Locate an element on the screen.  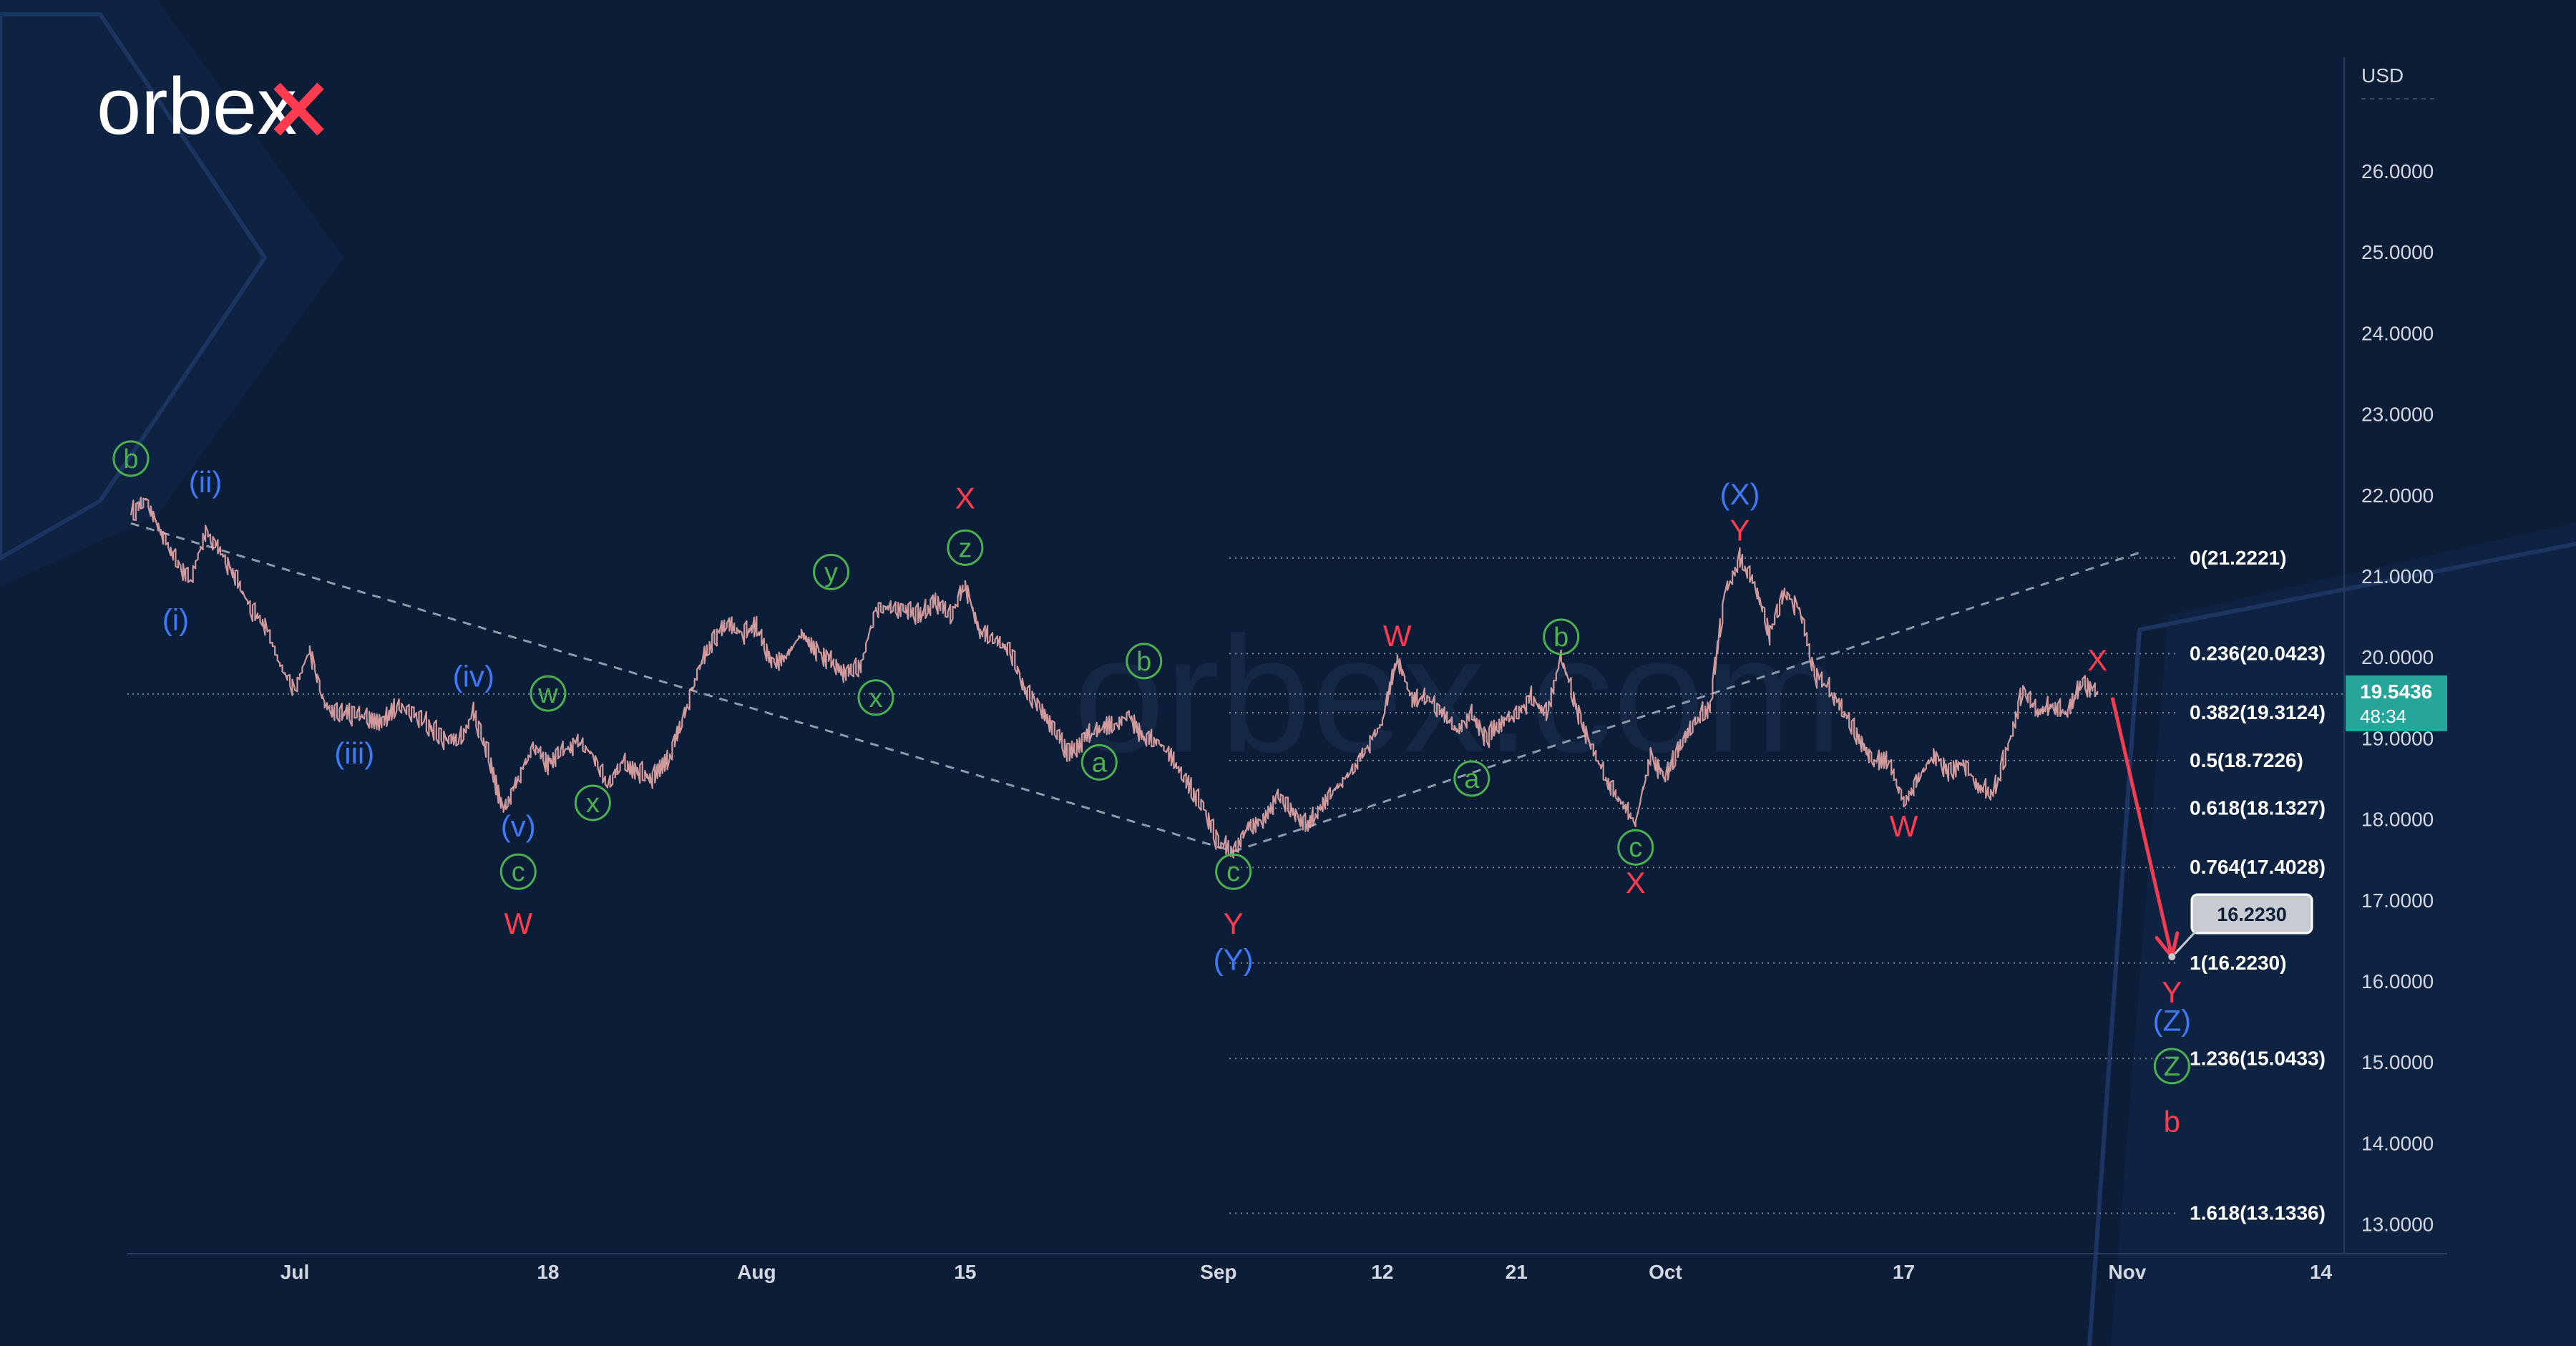
time-tick-label: Oct is located at coordinates (1665, 1272).